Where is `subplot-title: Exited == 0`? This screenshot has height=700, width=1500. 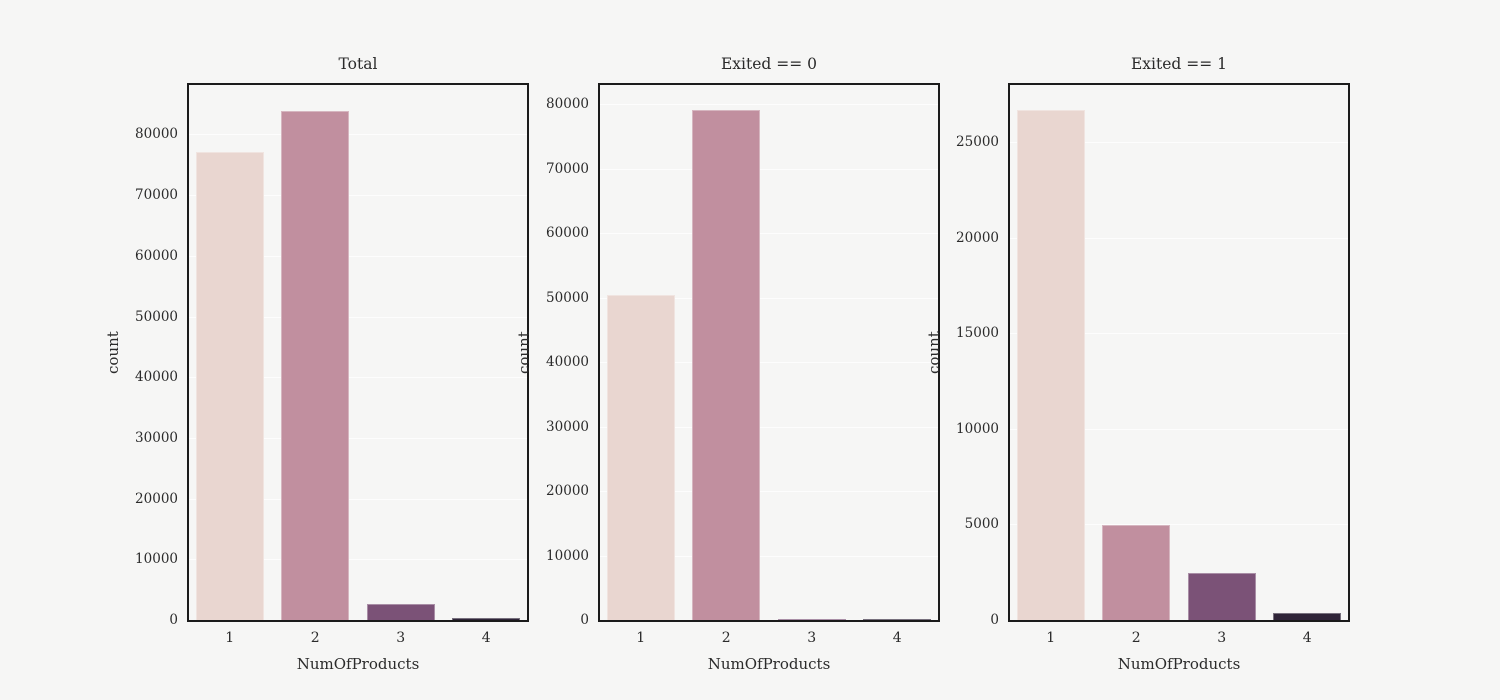 subplot-title: Exited == 0 is located at coordinates (769, 64).